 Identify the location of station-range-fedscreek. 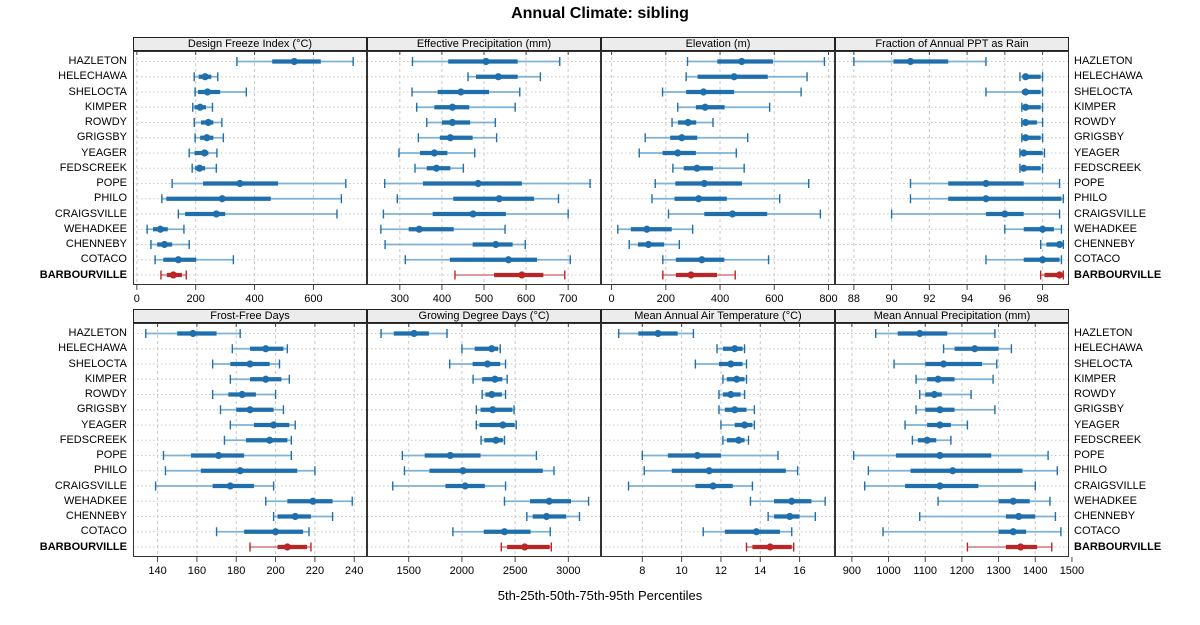
(708, 168).